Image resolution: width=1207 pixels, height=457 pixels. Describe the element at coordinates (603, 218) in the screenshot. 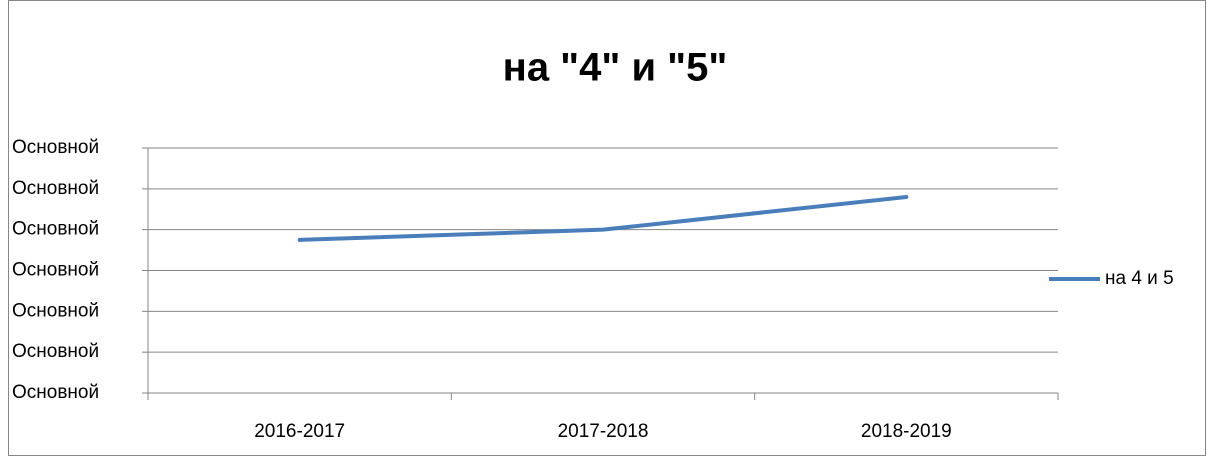

I see `data-line` at that location.